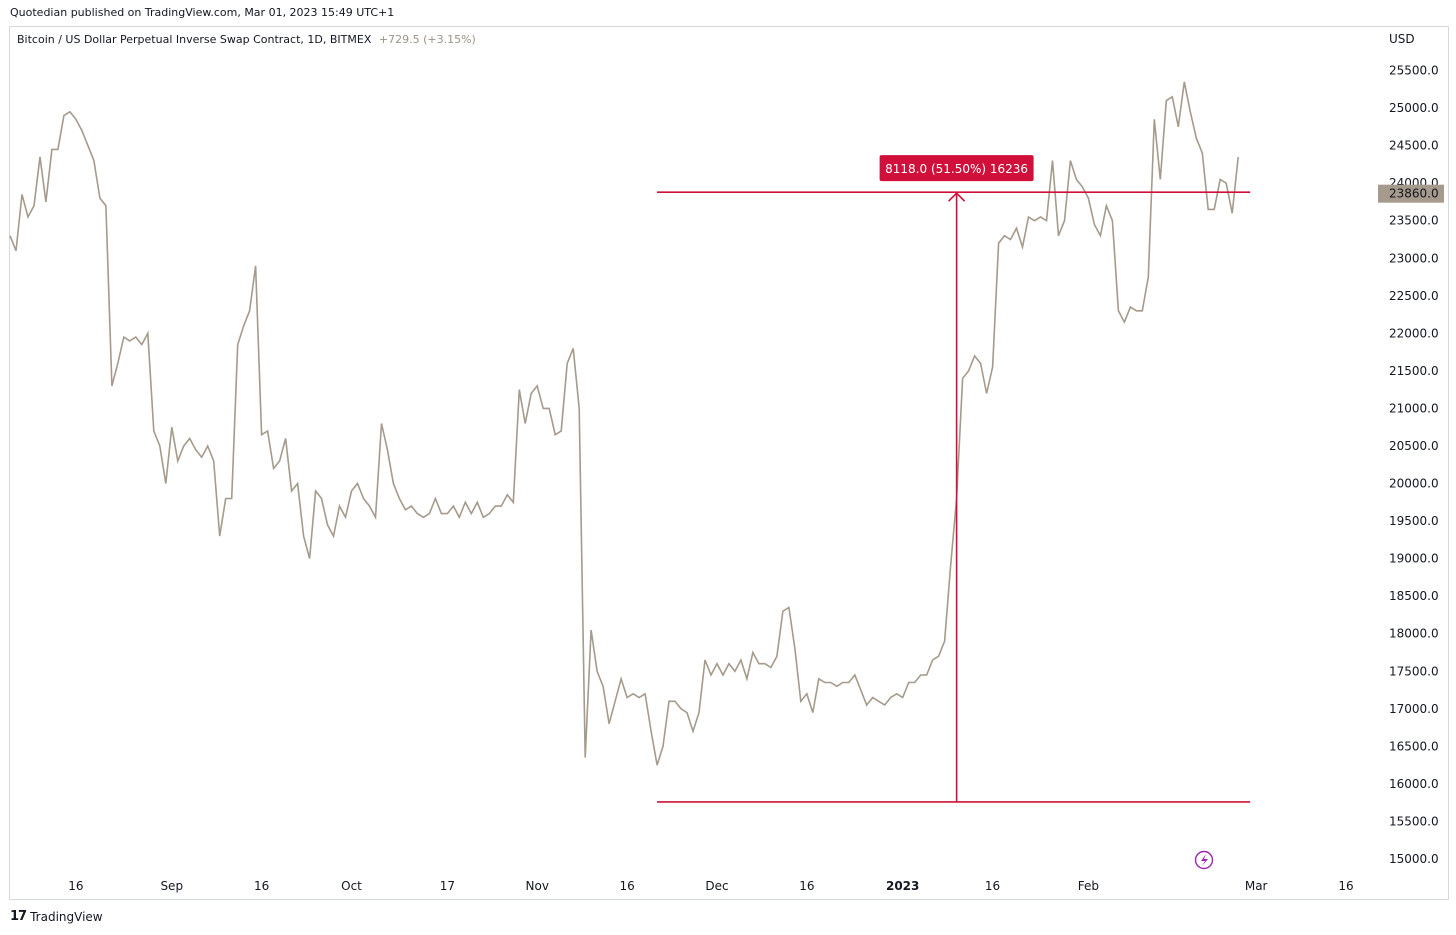 Image resolution: width=1456 pixels, height=935 pixels. I want to click on y-tick-label: 21500.0, so click(1414, 371).